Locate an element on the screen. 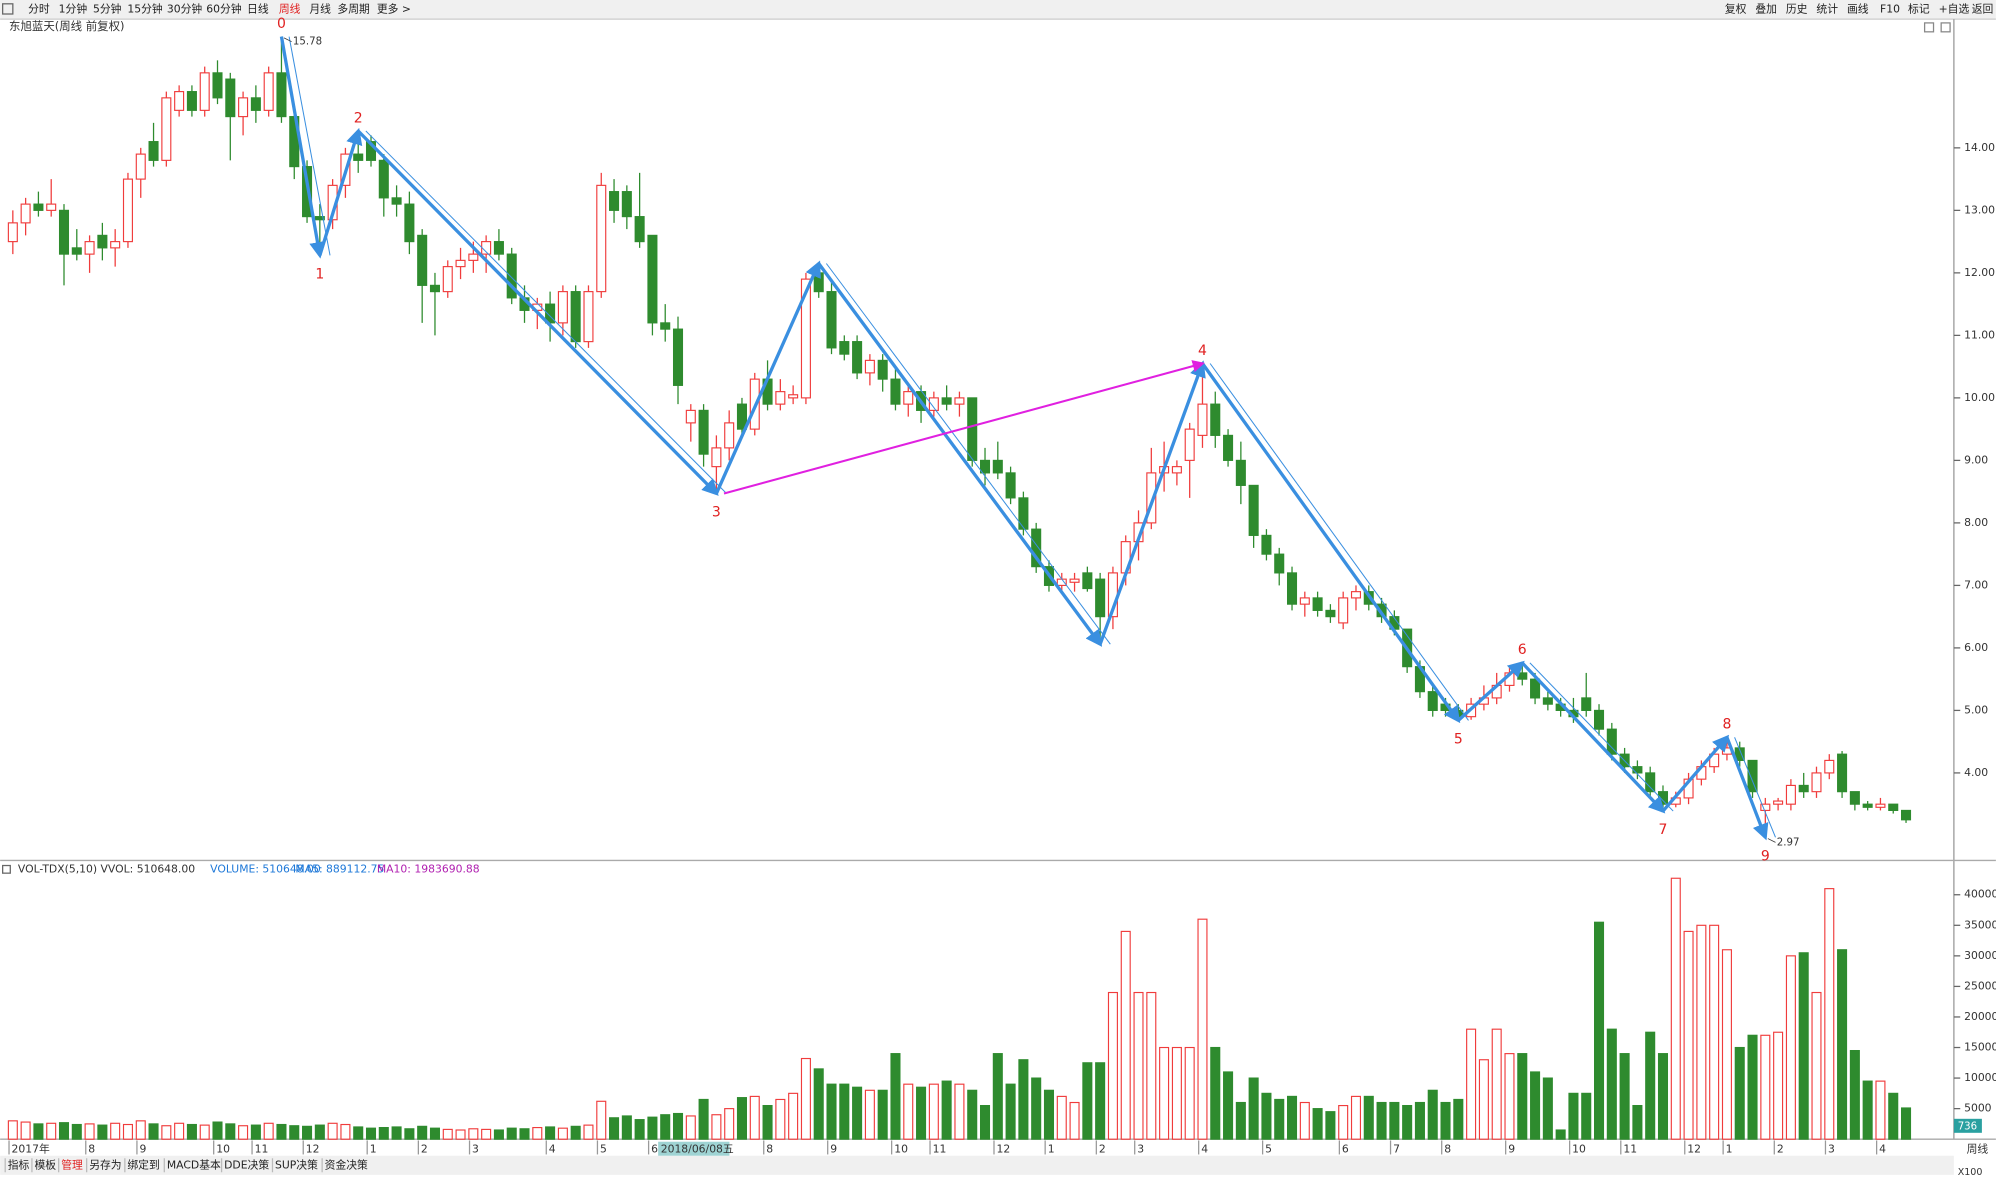  tool-button: F10 is located at coordinates (1890, 9).